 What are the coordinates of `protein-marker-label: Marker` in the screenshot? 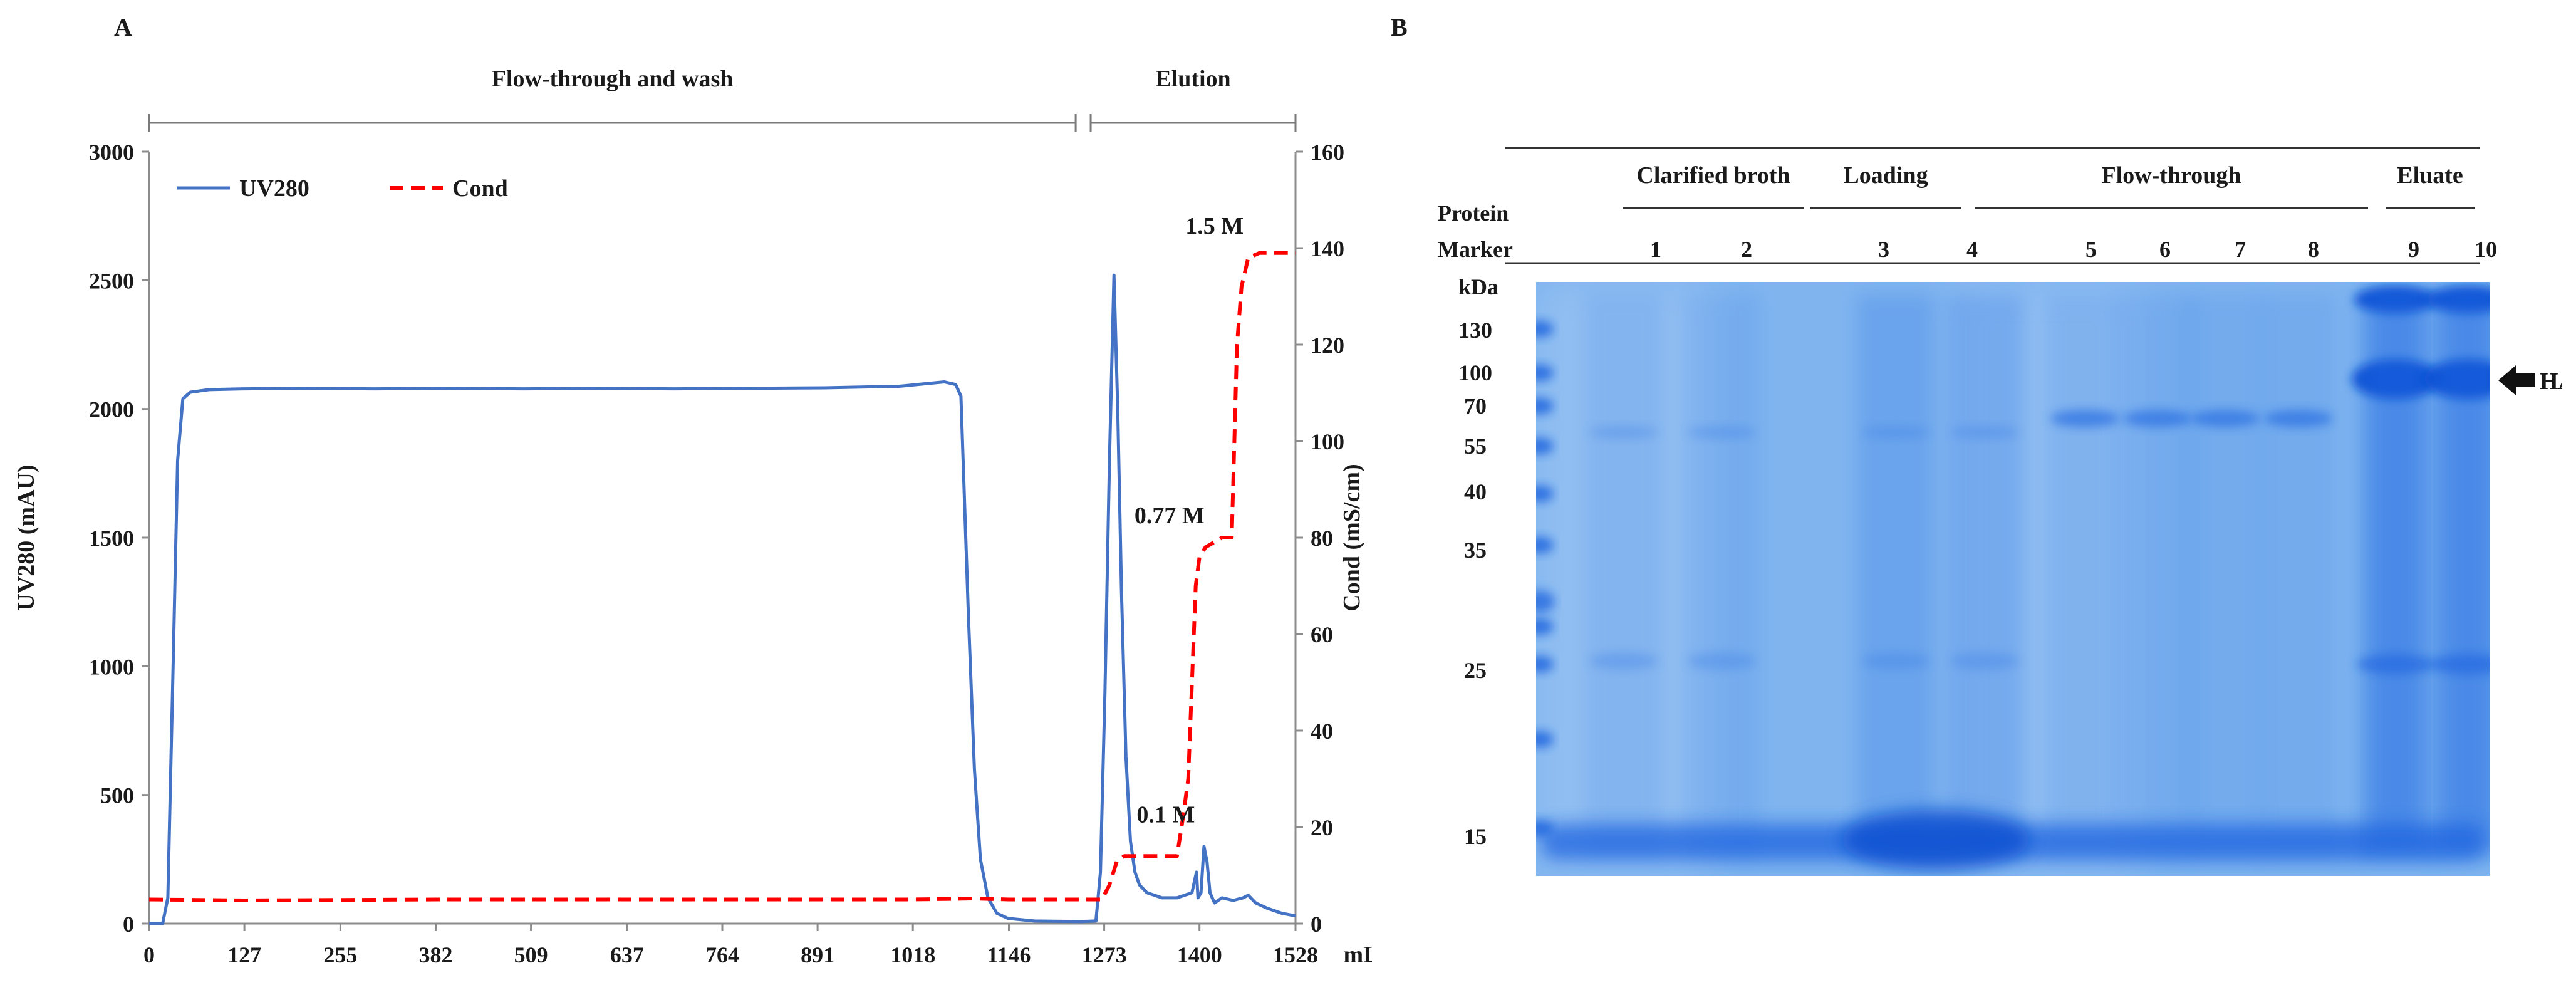 It's located at (1475, 250).